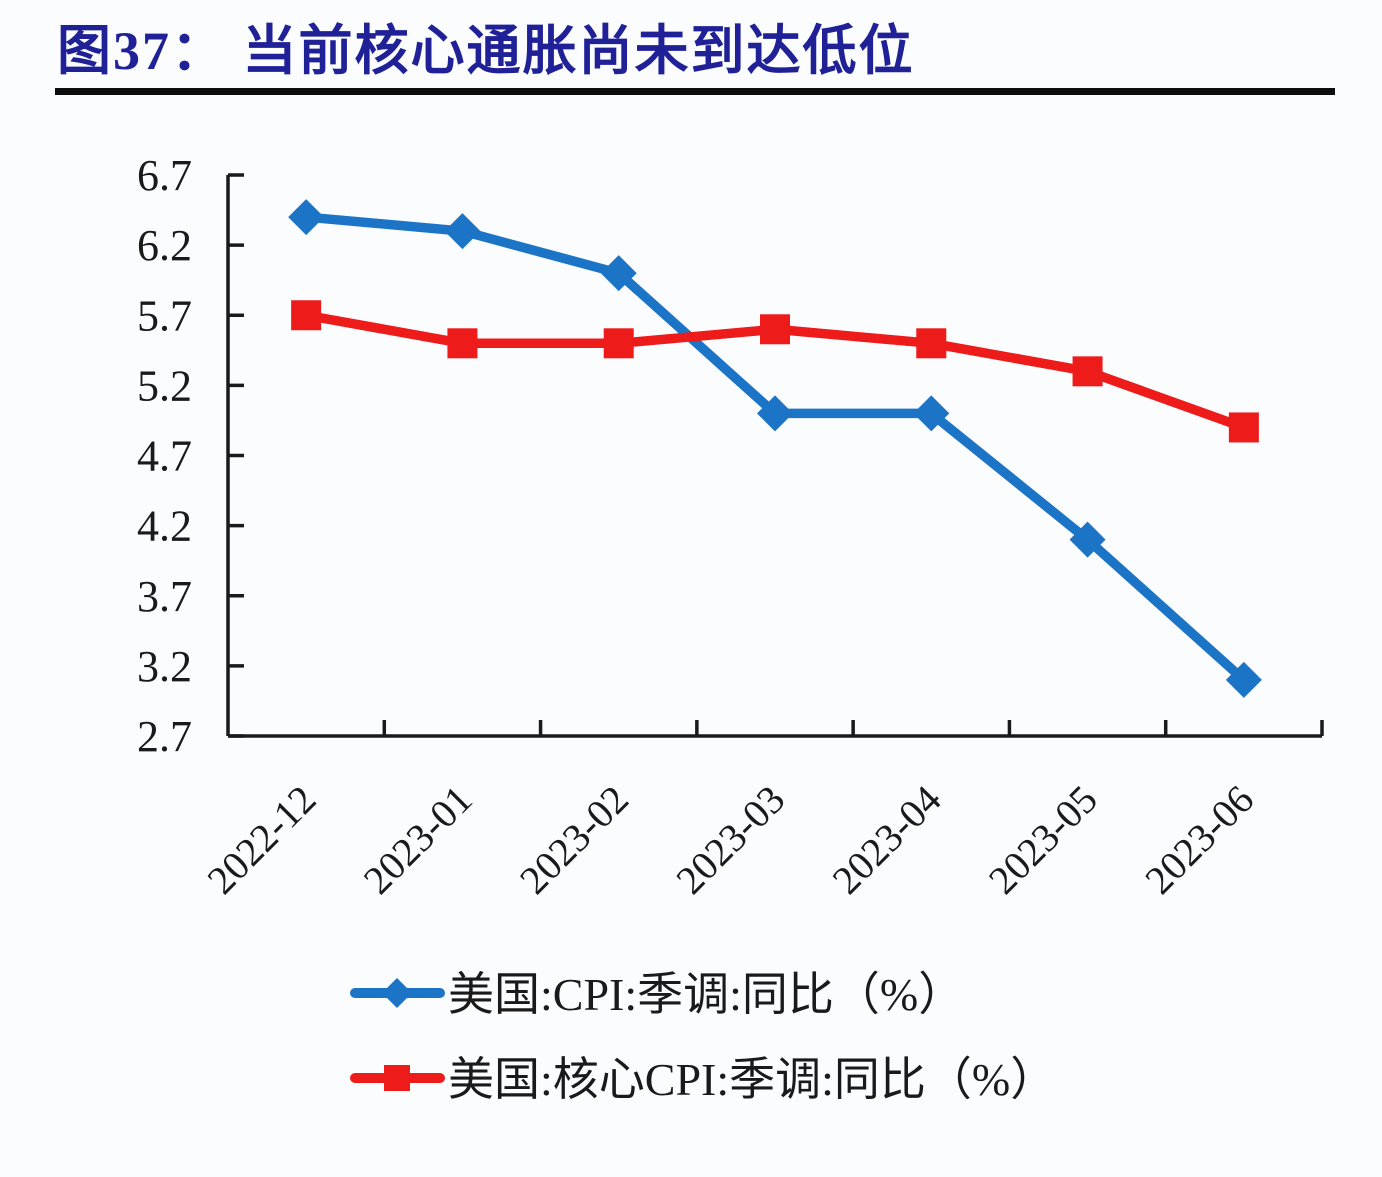 The image size is (1382, 1177). Describe the element at coordinates (164, 245) in the screenshot. I see `y-tick-label: 6.2` at that location.